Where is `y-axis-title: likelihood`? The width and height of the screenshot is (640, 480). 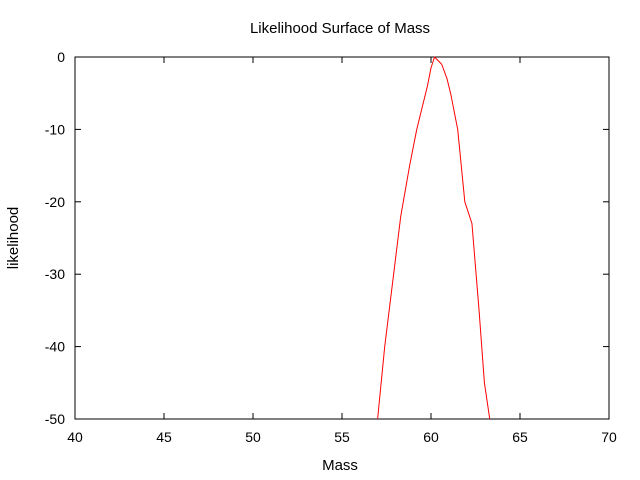 y-axis-title: likelihood is located at coordinates (13, 238).